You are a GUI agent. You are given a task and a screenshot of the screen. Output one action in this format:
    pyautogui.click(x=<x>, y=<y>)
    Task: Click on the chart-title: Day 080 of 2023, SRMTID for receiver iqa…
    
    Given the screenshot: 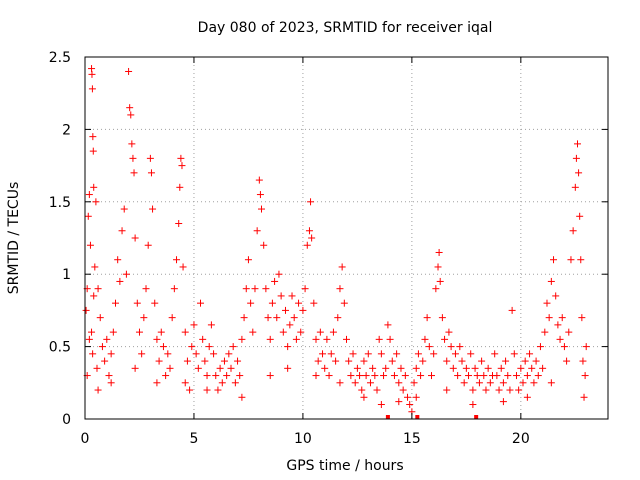 What is the action you would take?
    pyautogui.click(x=345, y=28)
    